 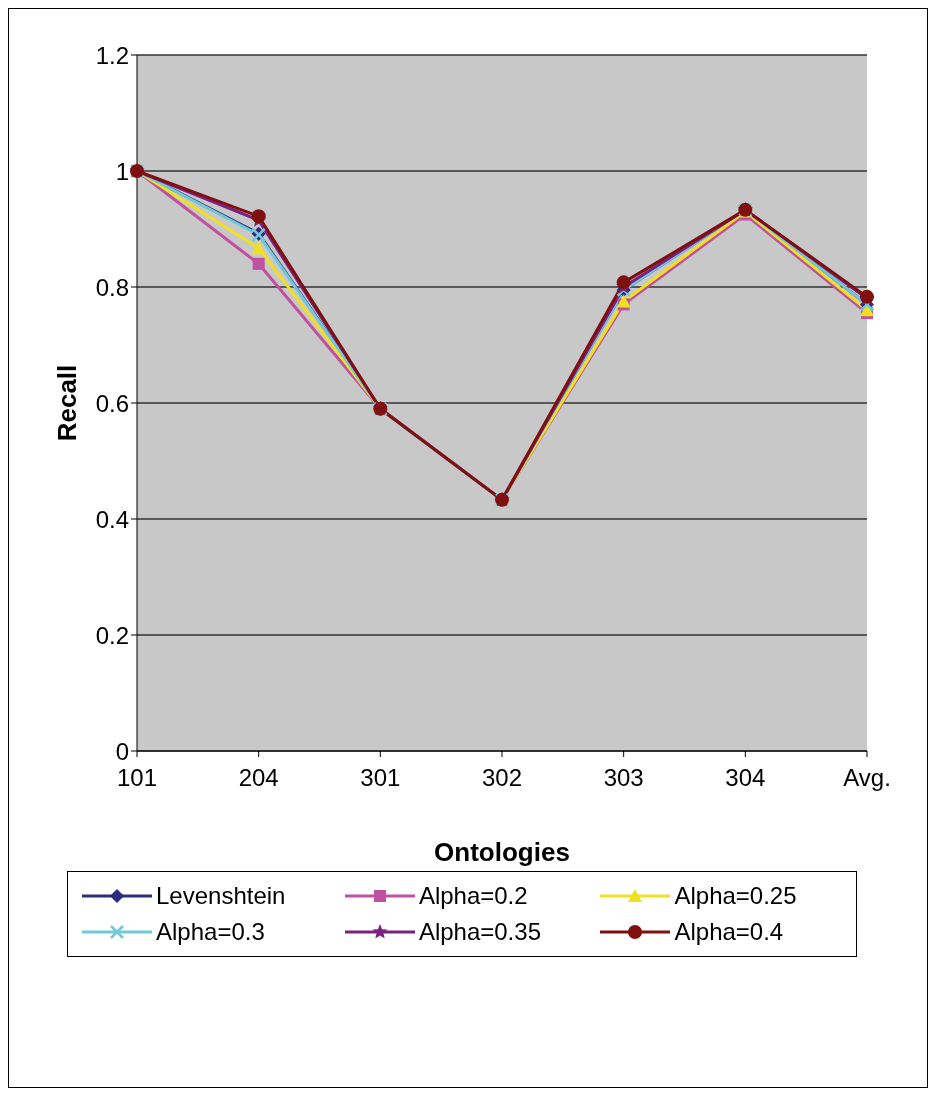 What do you see at coordinates (473, 896) in the screenshot?
I see `legend-label: Alpha=0.2` at bounding box center [473, 896].